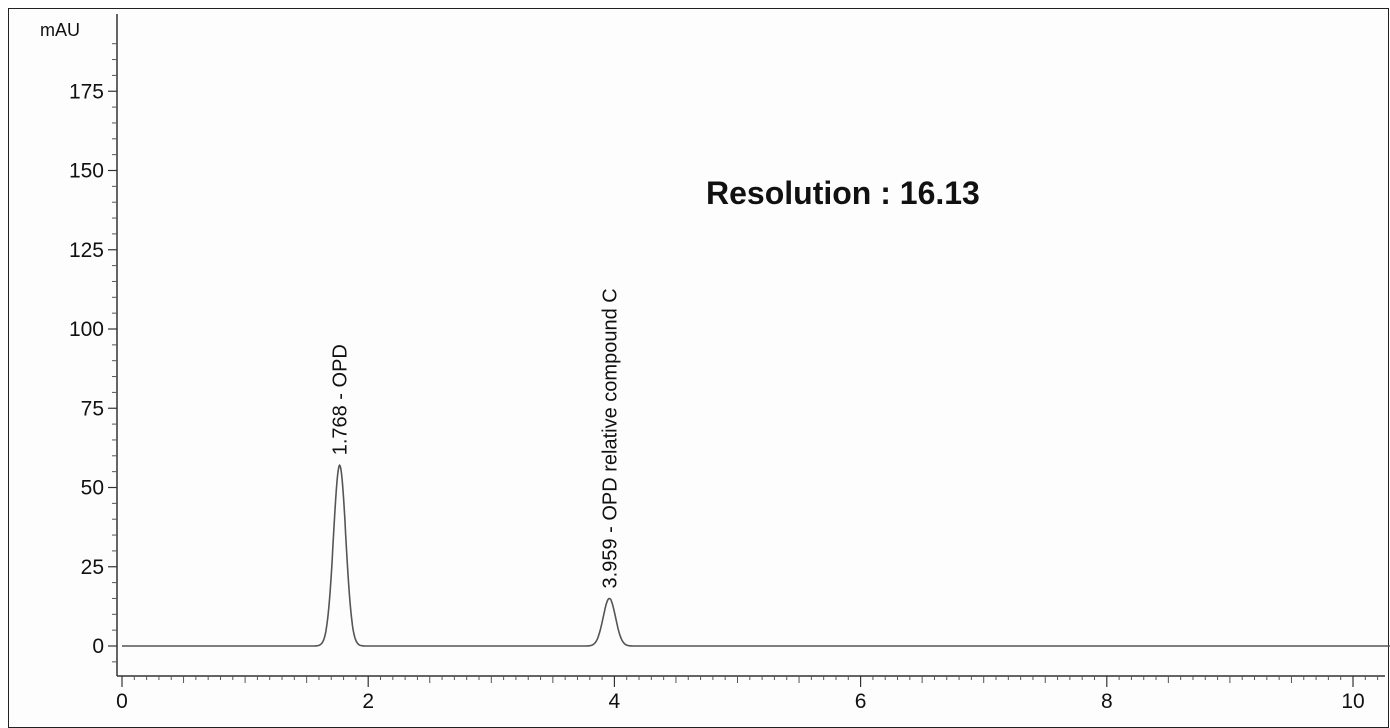  I want to click on x-tick-label: 4, so click(615, 701).